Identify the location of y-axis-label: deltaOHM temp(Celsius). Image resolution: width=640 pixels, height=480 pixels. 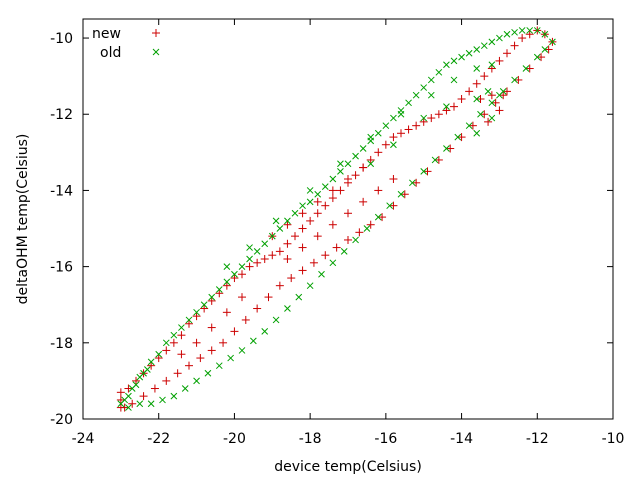
(23, 219).